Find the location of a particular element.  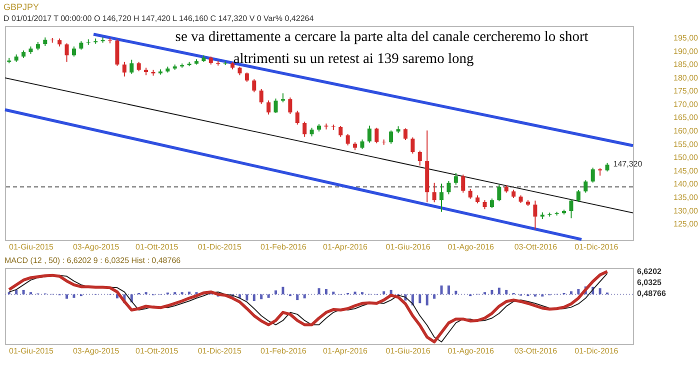

y-tick-label: 155,00 is located at coordinates (686, 144).